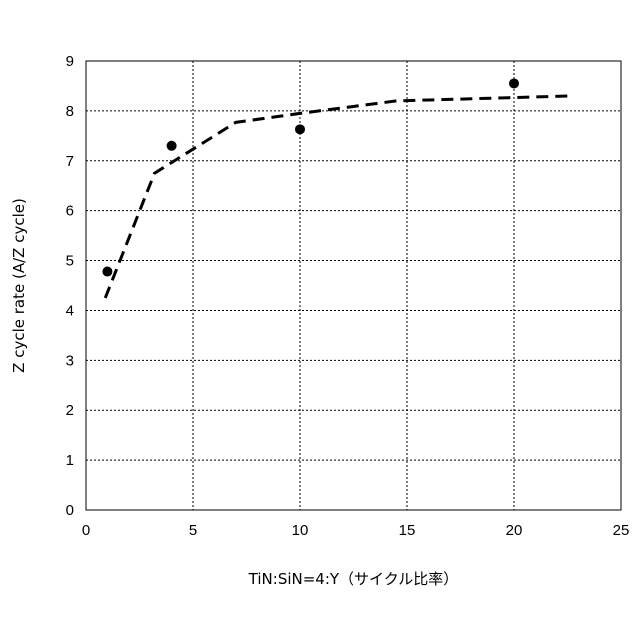  Describe the element at coordinates (70, 211) in the screenshot. I see `y-tick-label: 6` at that location.